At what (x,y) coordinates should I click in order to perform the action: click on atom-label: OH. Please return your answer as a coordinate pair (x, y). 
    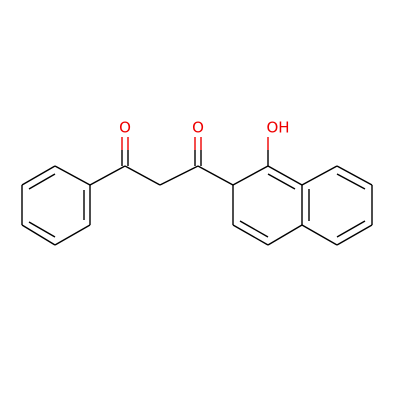
    Looking at the image, I should click on (277, 128).